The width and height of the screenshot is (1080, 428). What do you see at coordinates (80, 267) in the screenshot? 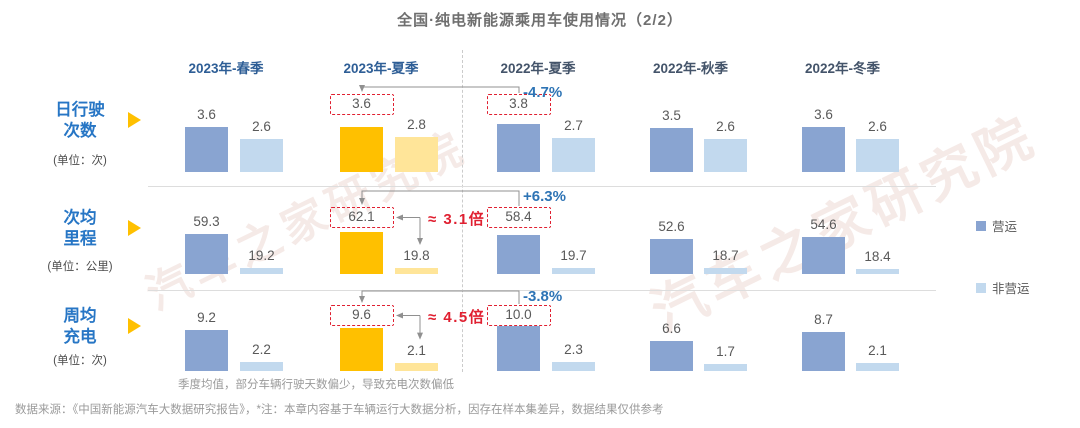
I see `row-unit-label: (单位：公里)` at bounding box center [80, 267].